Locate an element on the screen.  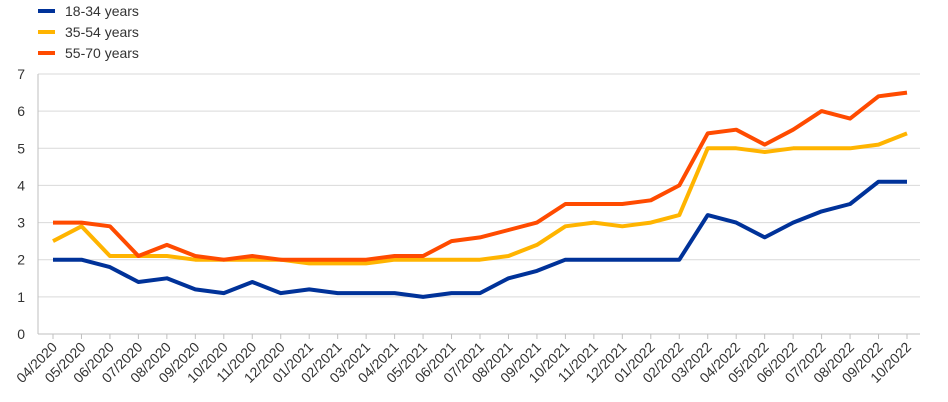
y-tick-label: 0 is located at coordinates (21, 334).